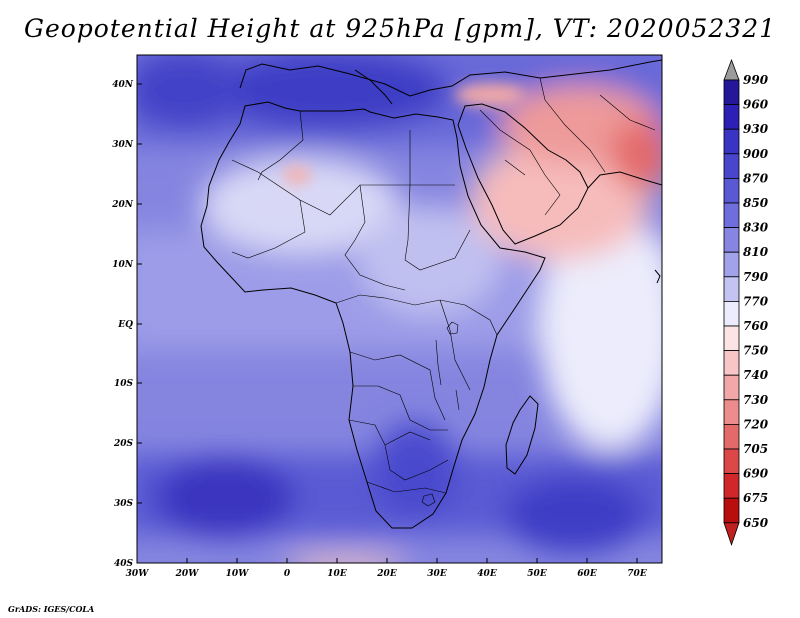 This screenshot has width=800, height=618. I want to click on field-low-sahara, so click(300, 205).